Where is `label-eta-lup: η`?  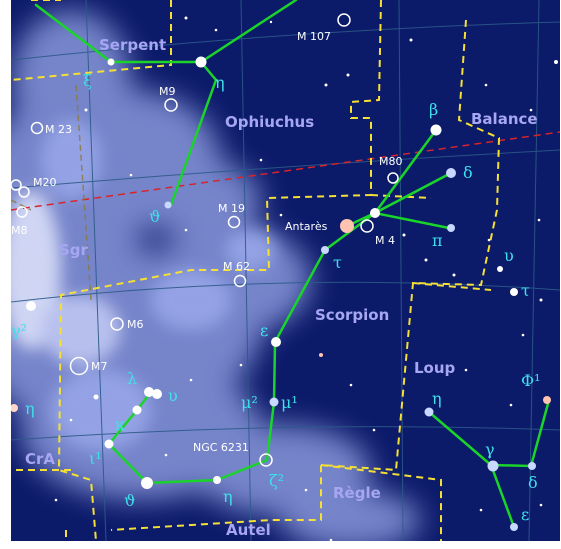
label-eta-lup: η is located at coordinates (437, 398).